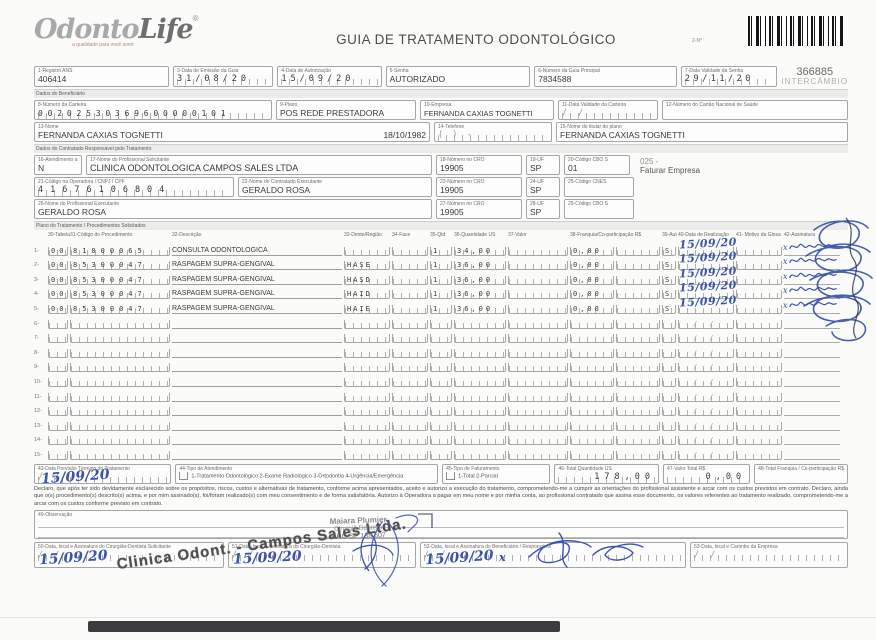  Describe the element at coordinates (480, 251) in the screenshot. I see `cell-qtd_us: 34,00` at that location.